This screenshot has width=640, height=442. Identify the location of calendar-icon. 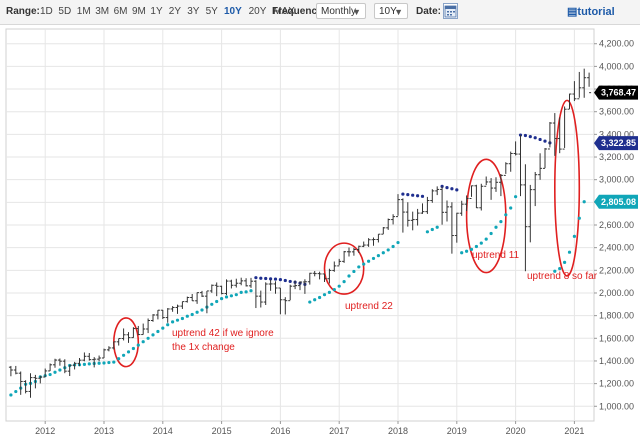
(450, 11).